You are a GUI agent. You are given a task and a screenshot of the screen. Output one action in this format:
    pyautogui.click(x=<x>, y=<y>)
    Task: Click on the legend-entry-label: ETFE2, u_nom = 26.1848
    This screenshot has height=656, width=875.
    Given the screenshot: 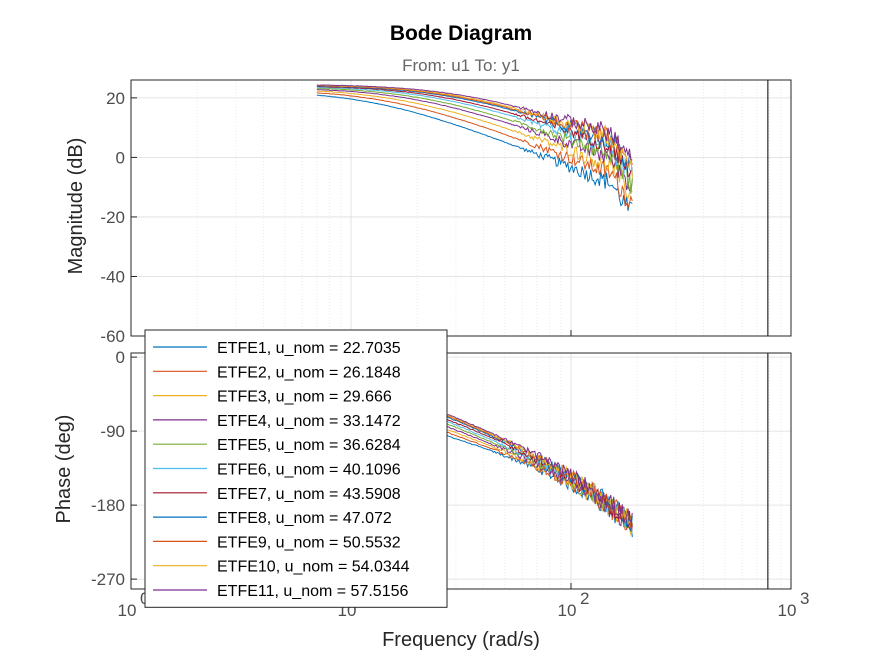 What is the action you would take?
    pyautogui.click(x=309, y=372)
    